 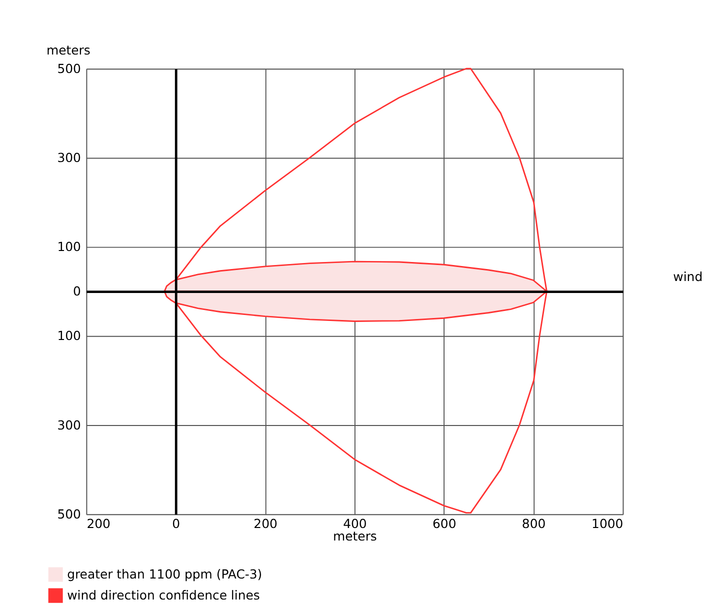 What do you see at coordinates (688, 276) in the screenshot?
I see `text: wind` at bounding box center [688, 276].